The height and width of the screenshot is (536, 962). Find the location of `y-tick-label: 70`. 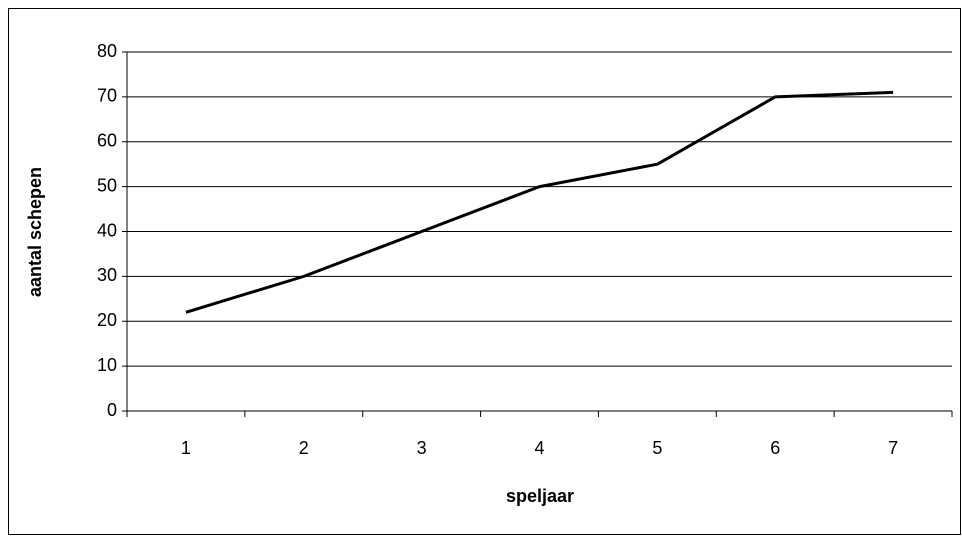

y-tick-label: 70 is located at coordinates (107, 96).